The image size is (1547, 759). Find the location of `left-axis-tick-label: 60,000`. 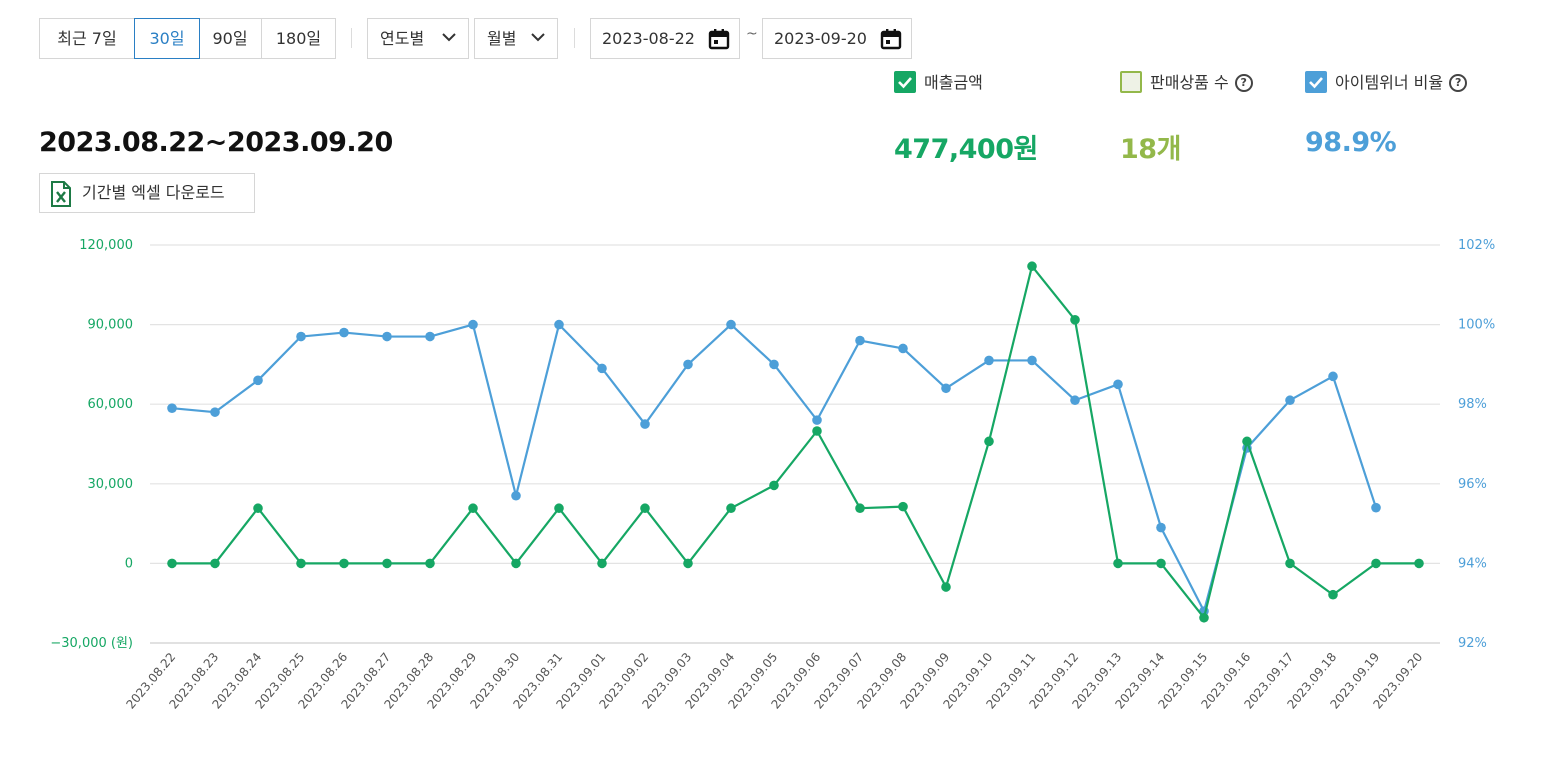

left-axis-tick-label: 60,000 is located at coordinates (111, 404).